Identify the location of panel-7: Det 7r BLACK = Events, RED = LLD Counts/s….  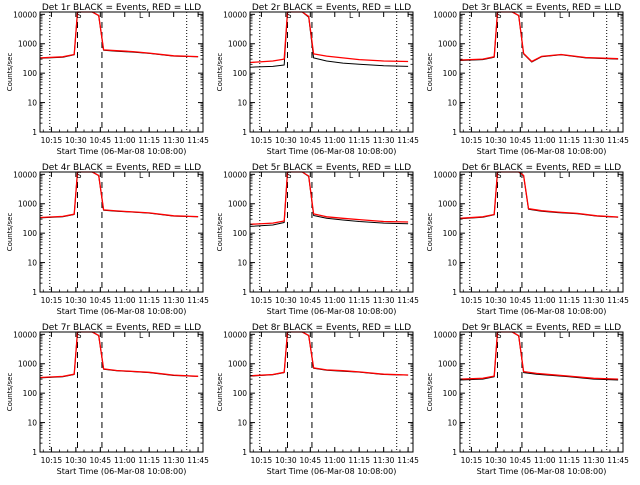
(107, 399).